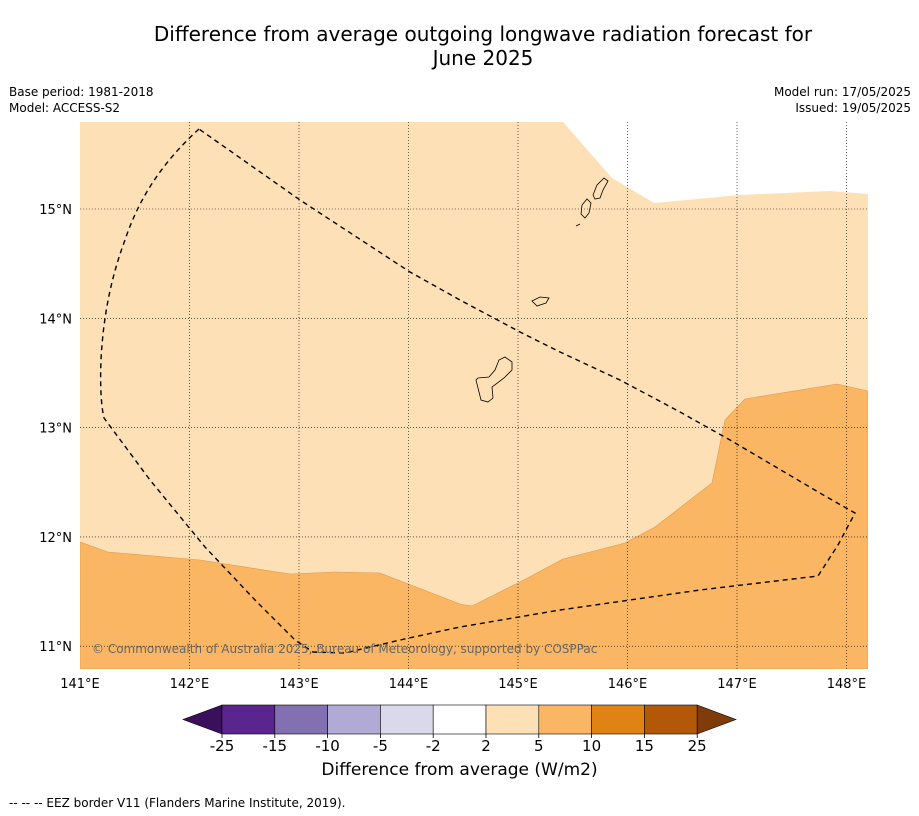 This screenshot has height=816, width=919. What do you see at coordinates (458, 744) in the screenshot?
I see `colorbar-ticks: -25 -15 -10 -5 -2 2 5 10 15 25` at bounding box center [458, 744].